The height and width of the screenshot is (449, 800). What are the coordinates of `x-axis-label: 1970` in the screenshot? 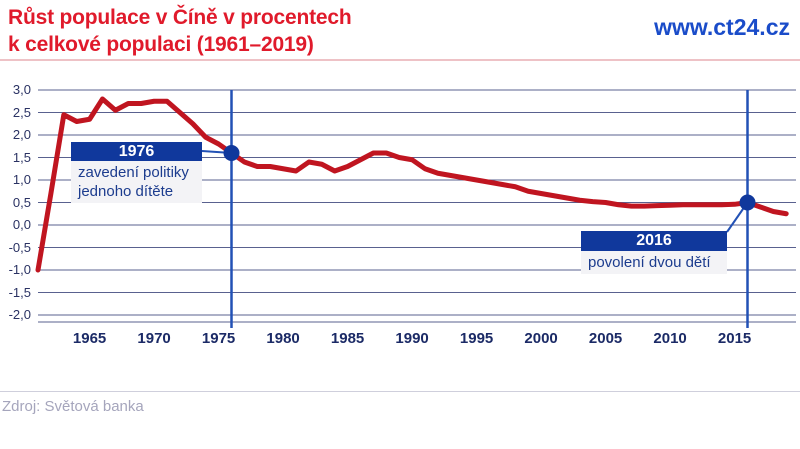 It's located at (154, 338).